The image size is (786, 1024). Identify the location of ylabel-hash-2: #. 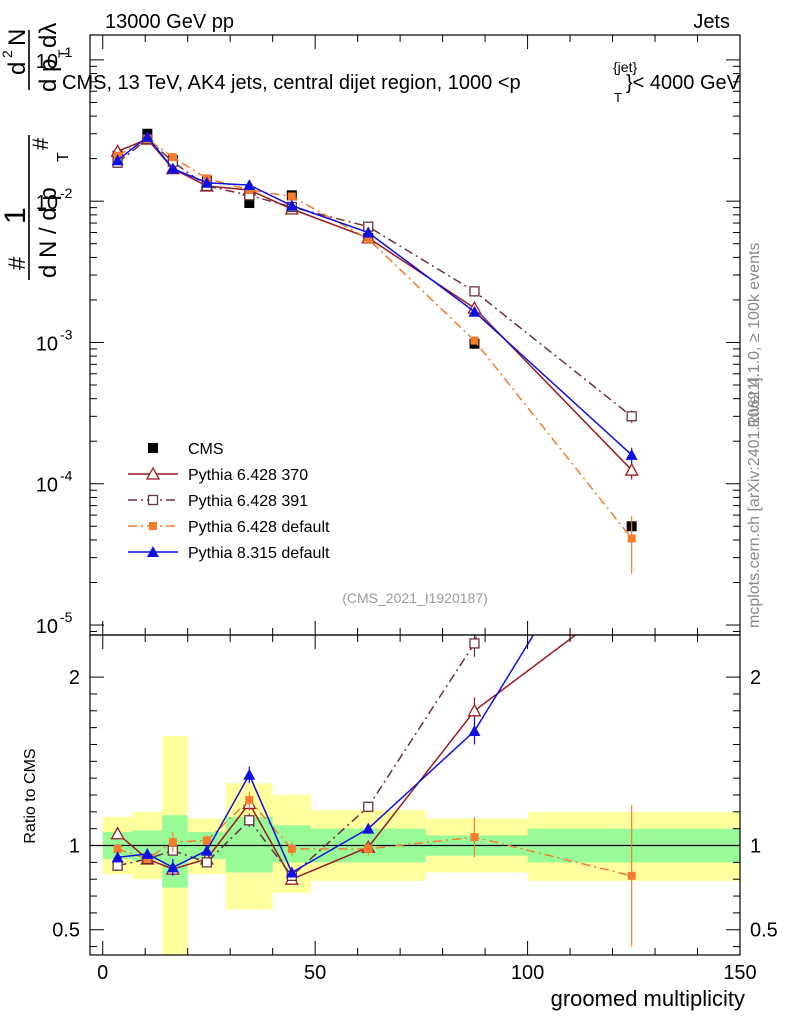
(40, 143).